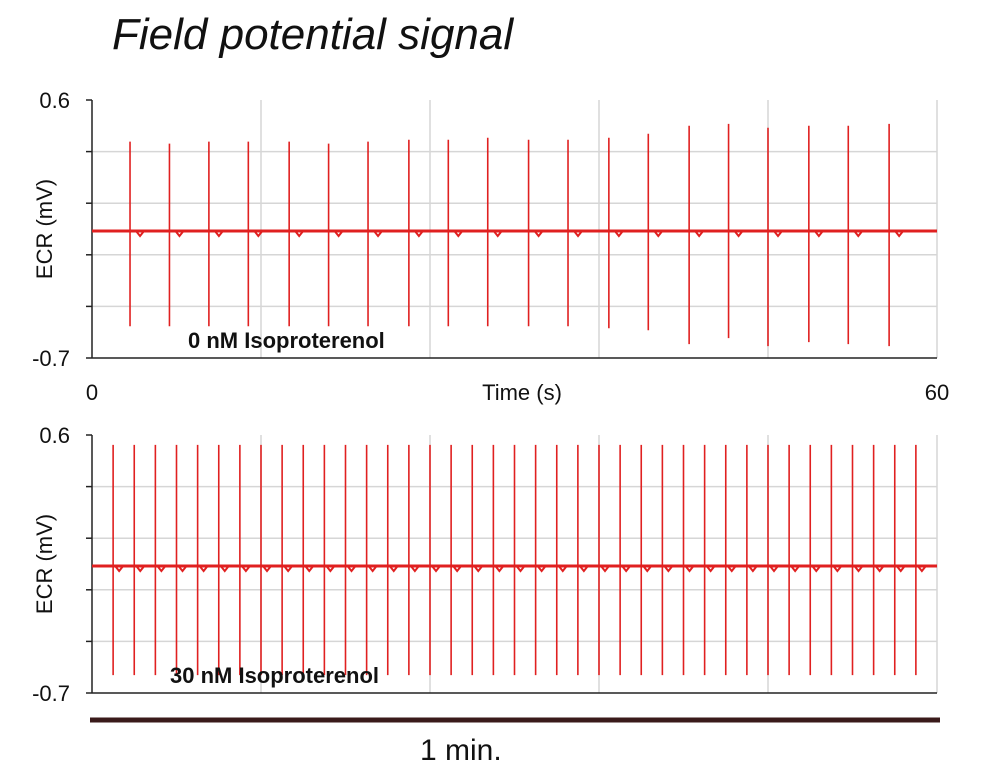 This screenshot has height=781, width=1000. What do you see at coordinates (92, 392) in the screenshot?
I see `x-tick-label-start: 0` at bounding box center [92, 392].